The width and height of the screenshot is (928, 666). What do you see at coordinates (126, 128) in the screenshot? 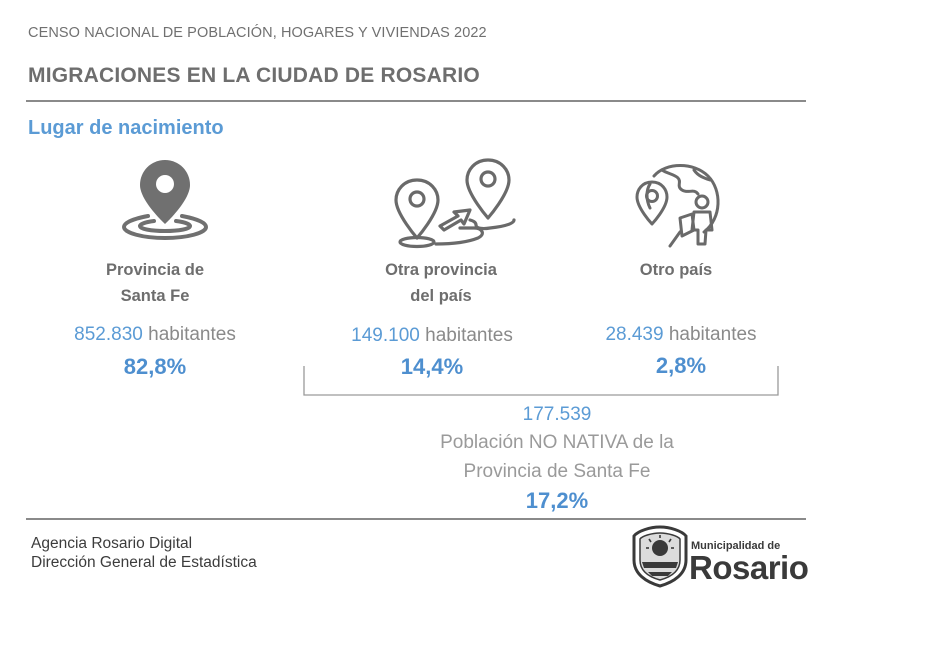
I see `section-title: Lugar de nacimiento` at bounding box center [126, 128].